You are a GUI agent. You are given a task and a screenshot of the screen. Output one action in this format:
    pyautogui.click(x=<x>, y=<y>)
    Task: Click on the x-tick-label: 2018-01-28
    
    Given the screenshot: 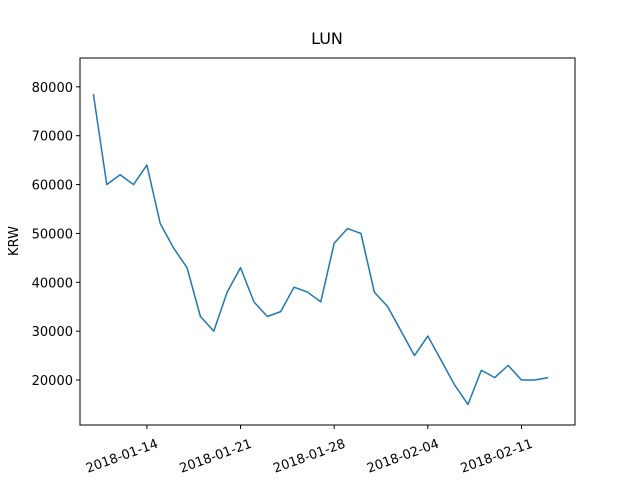 What is the action you would take?
    pyautogui.click(x=309, y=457)
    